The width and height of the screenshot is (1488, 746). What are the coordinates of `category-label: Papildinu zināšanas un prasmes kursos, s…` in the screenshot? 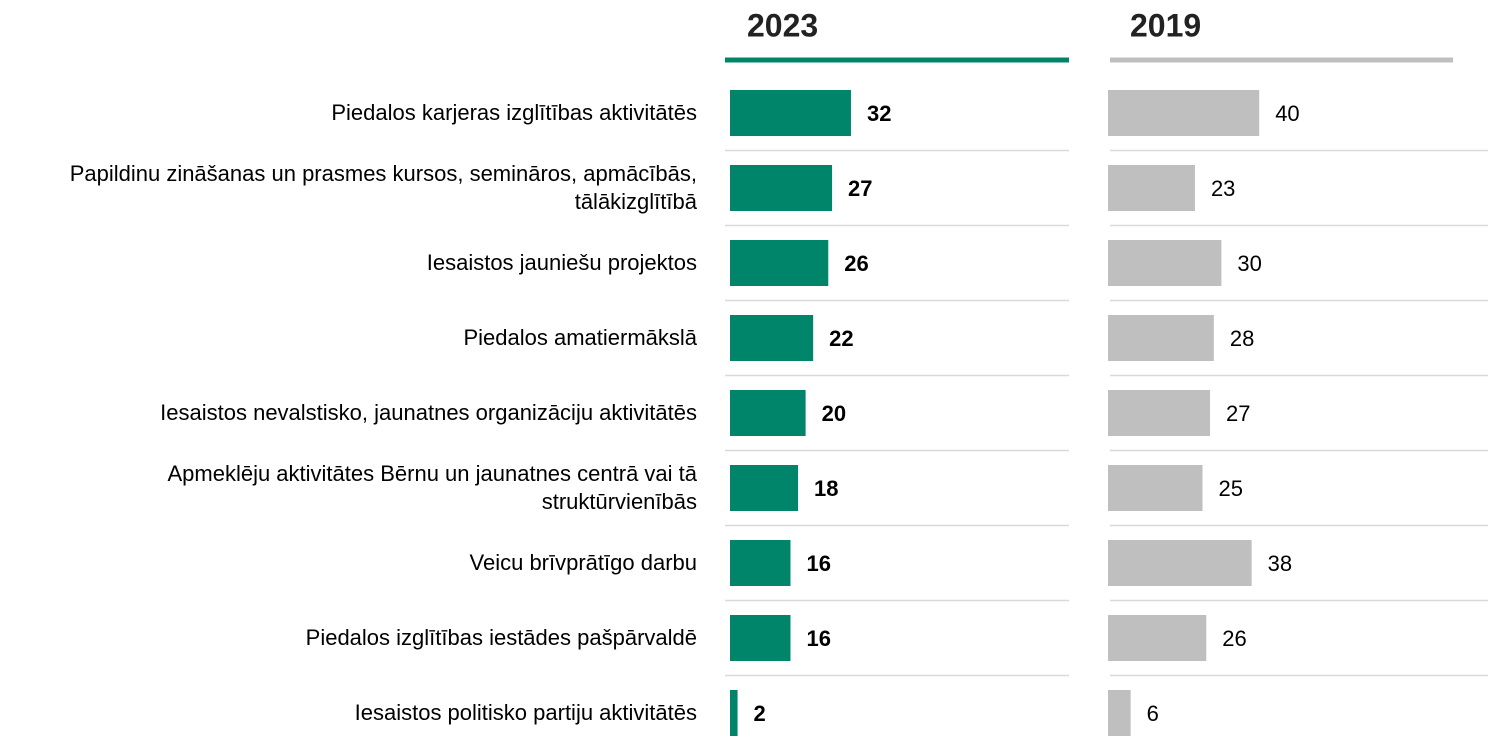 It's located at (383, 187).